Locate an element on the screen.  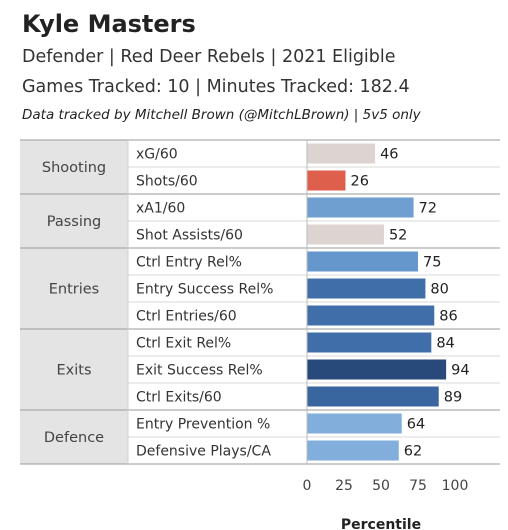
value-label: 89 is located at coordinates (453, 398).